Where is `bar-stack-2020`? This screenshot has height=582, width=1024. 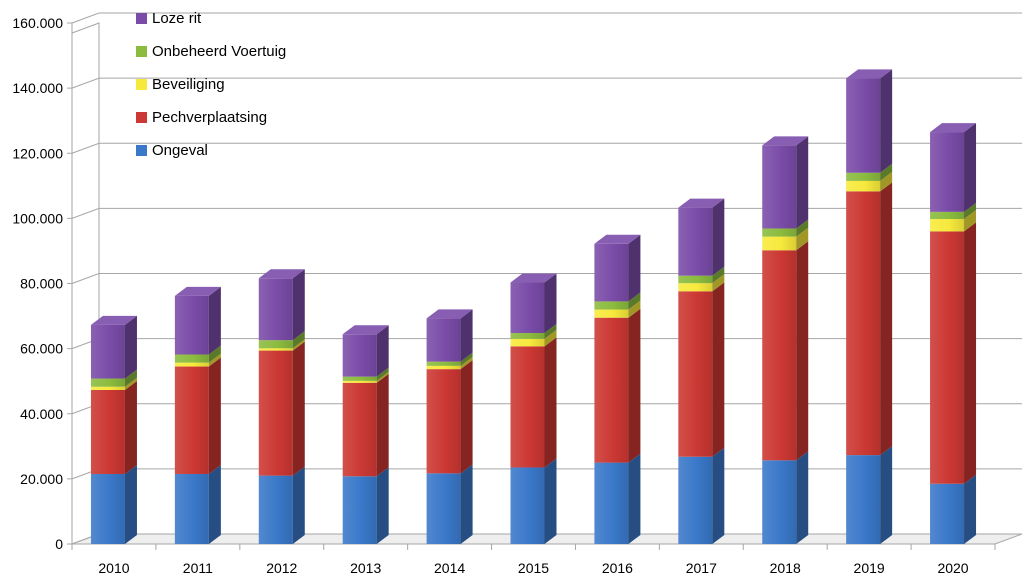
bar-stack-2020 is located at coordinates (953, 333).